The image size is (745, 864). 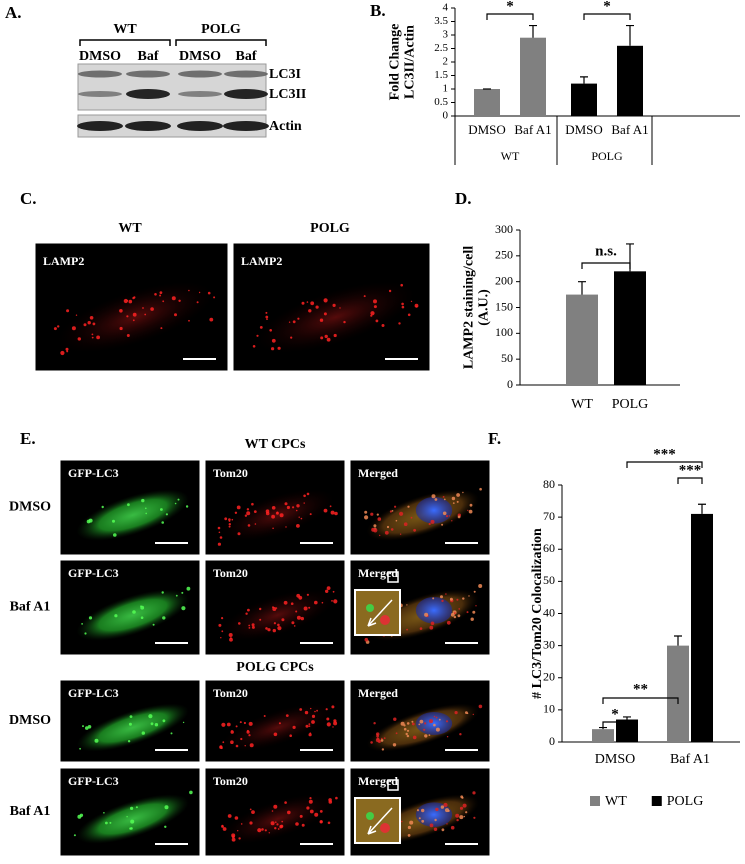 What do you see at coordinates (537, 613) in the screenshot?
I see `label: # LC3/Tom20 Colocalization` at bounding box center [537, 613].